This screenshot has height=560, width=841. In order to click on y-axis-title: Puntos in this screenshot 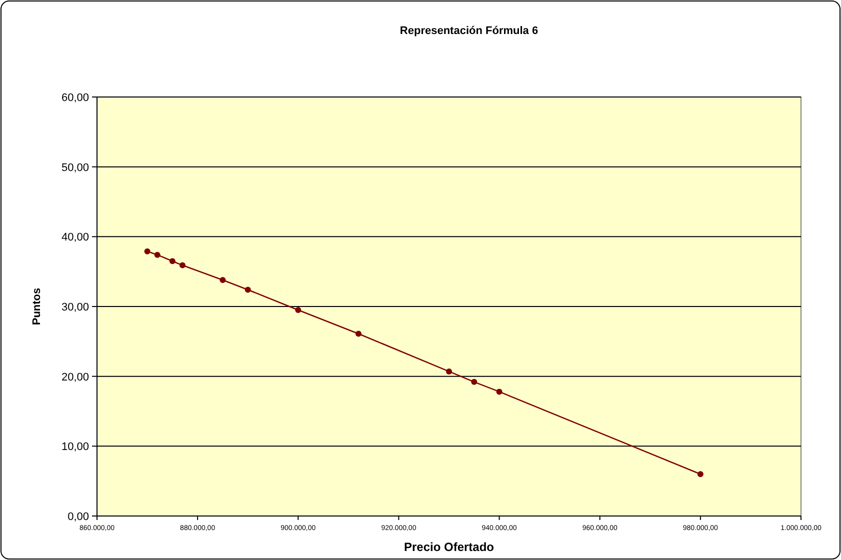, I will do `click(37, 307)`.